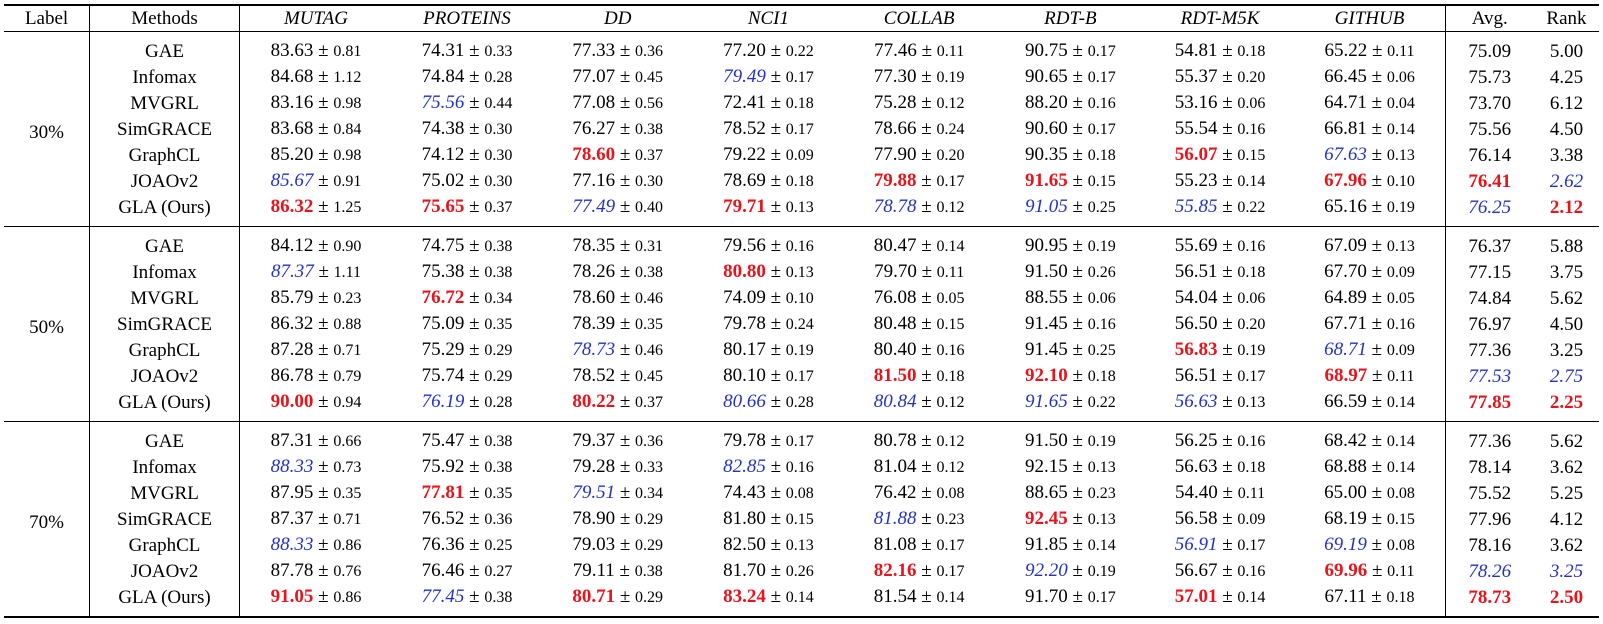 The image size is (1603, 624). What do you see at coordinates (1220, 129) in the screenshot?
I see `score-cell: 55.54 ± 0.16` at bounding box center [1220, 129].